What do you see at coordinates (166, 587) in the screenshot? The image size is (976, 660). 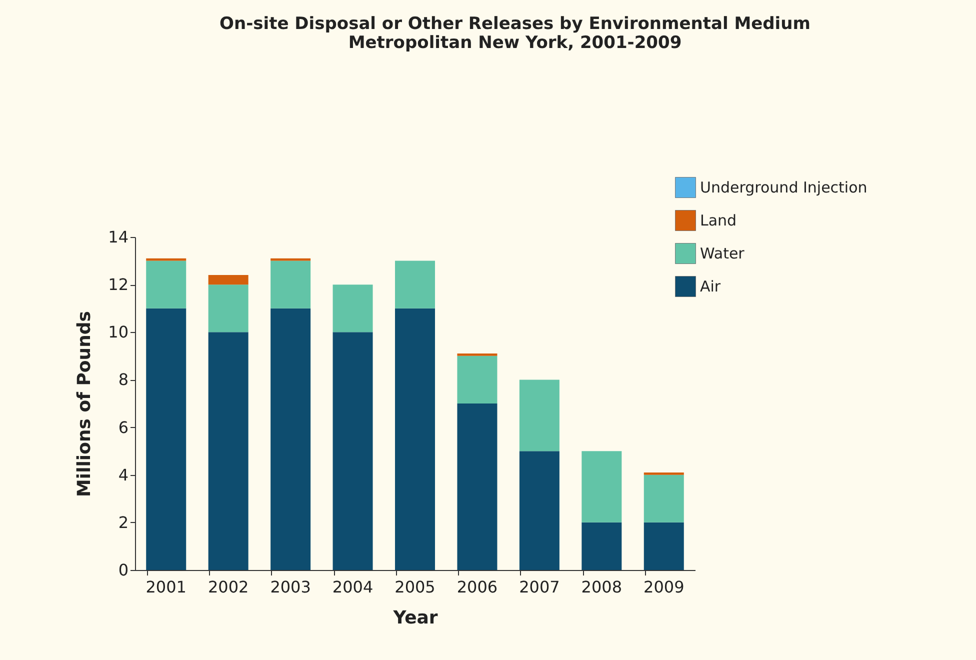 I see `x-tick-label: 2001` at bounding box center [166, 587].